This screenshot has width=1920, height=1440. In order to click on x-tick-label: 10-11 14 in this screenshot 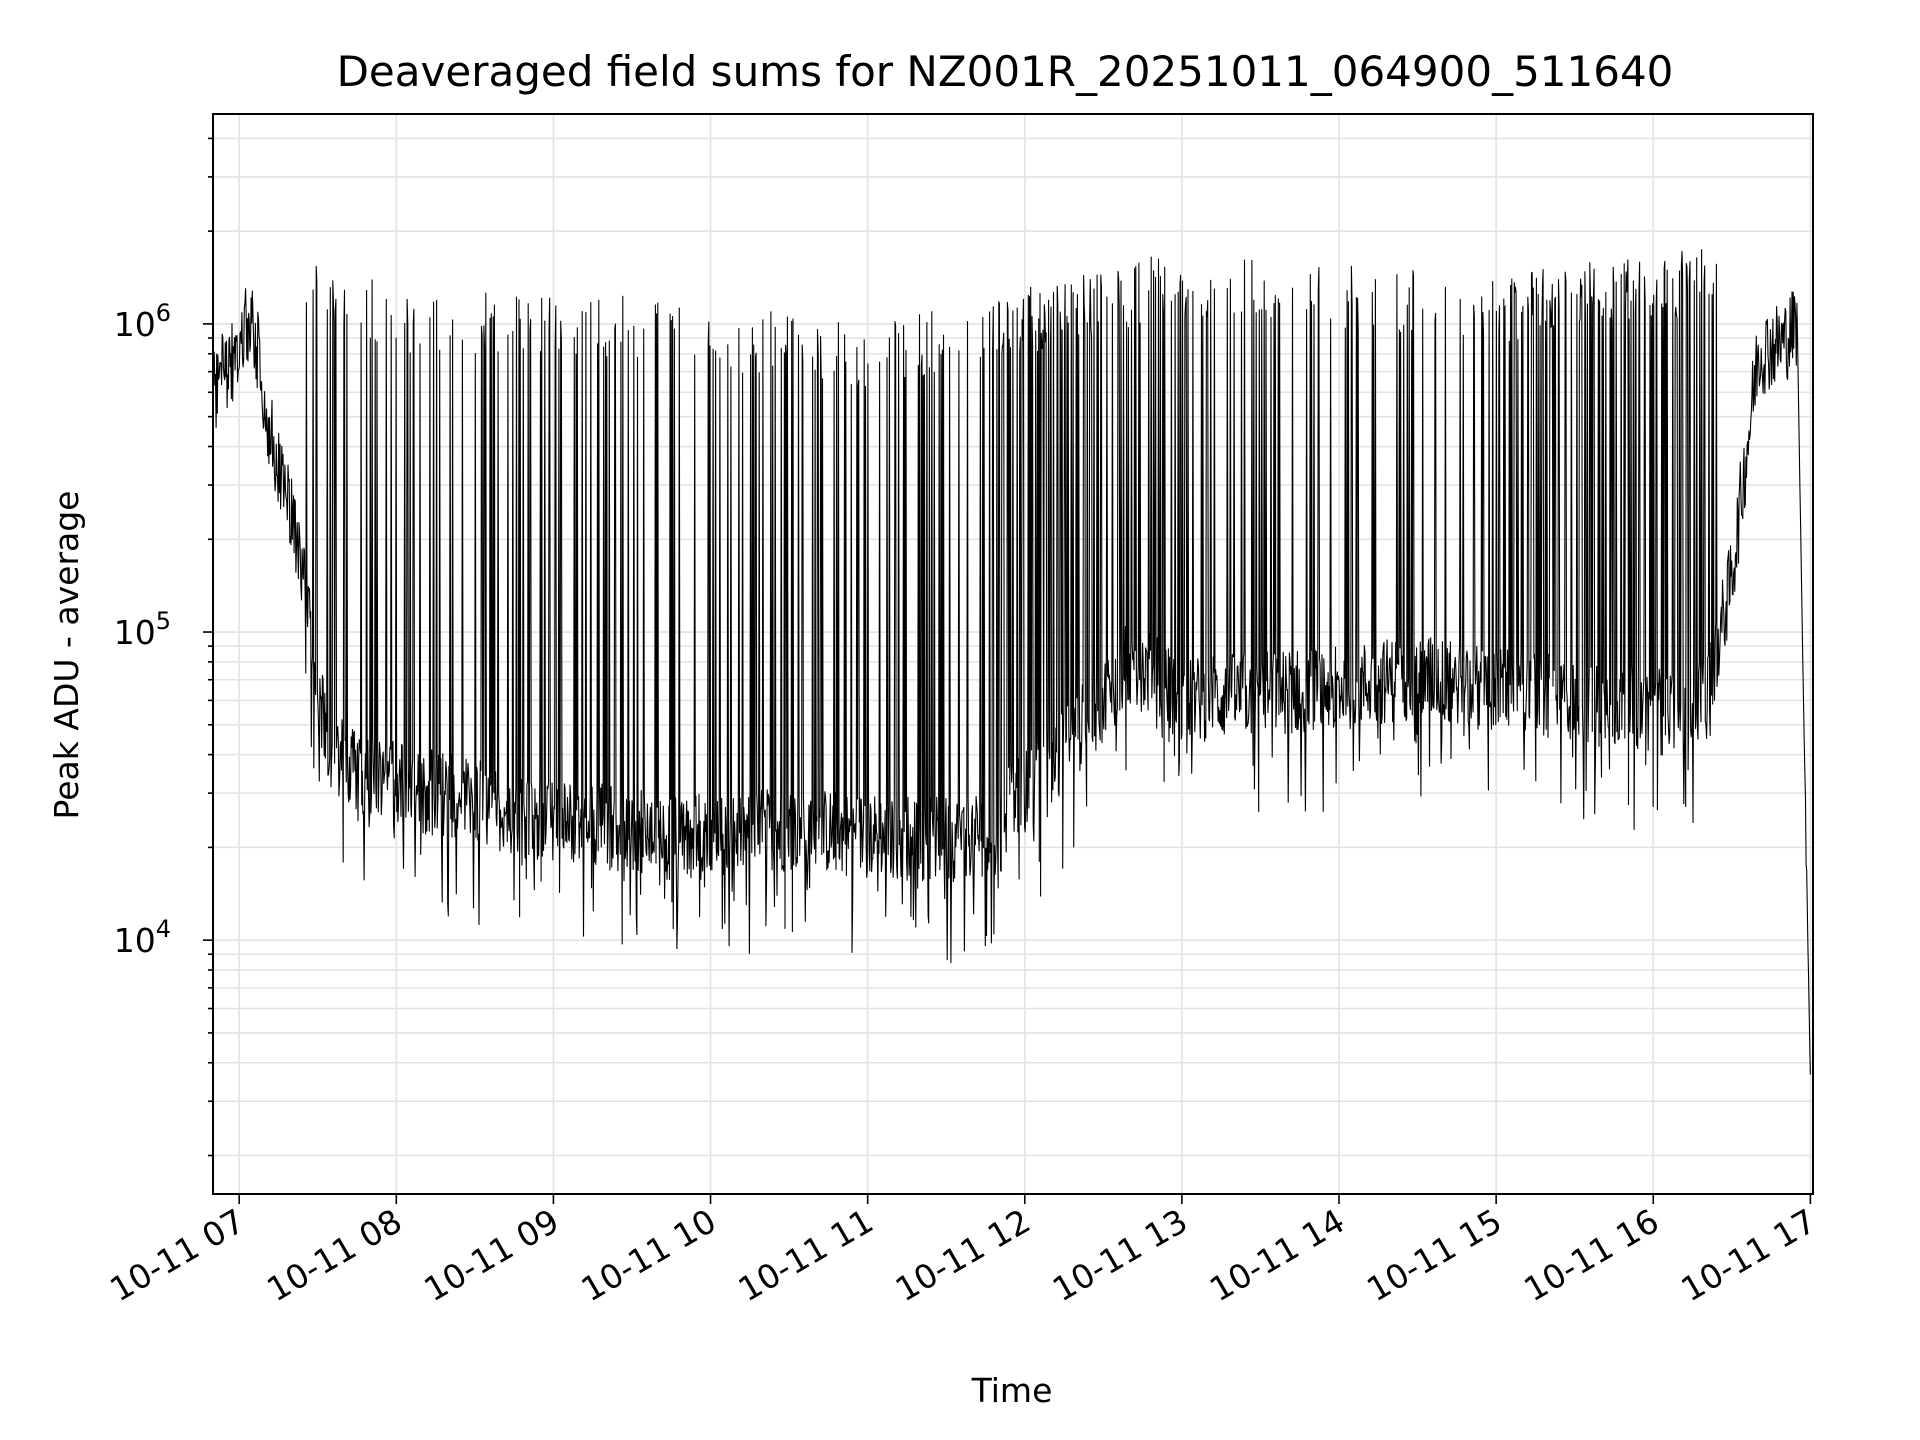, I will do `click(1277, 1255)`.